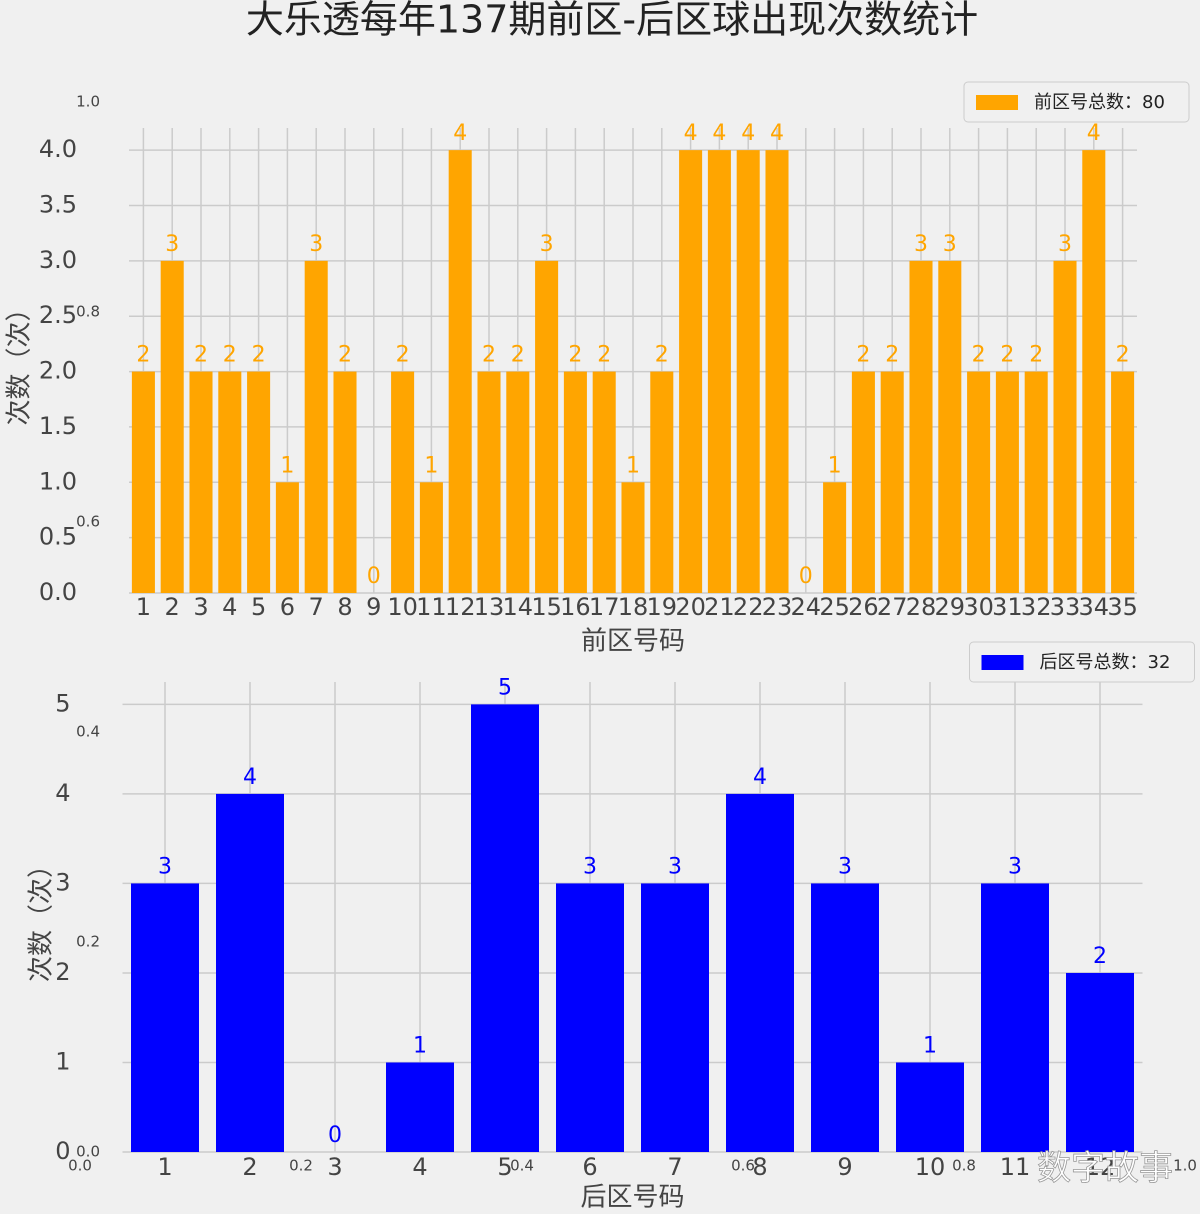 The image size is (1200, 1214). What do you see at coordinates (1094, 607) in the screenshot?
I see `x-tick-label: 34` at bounding box center [1094, 607].